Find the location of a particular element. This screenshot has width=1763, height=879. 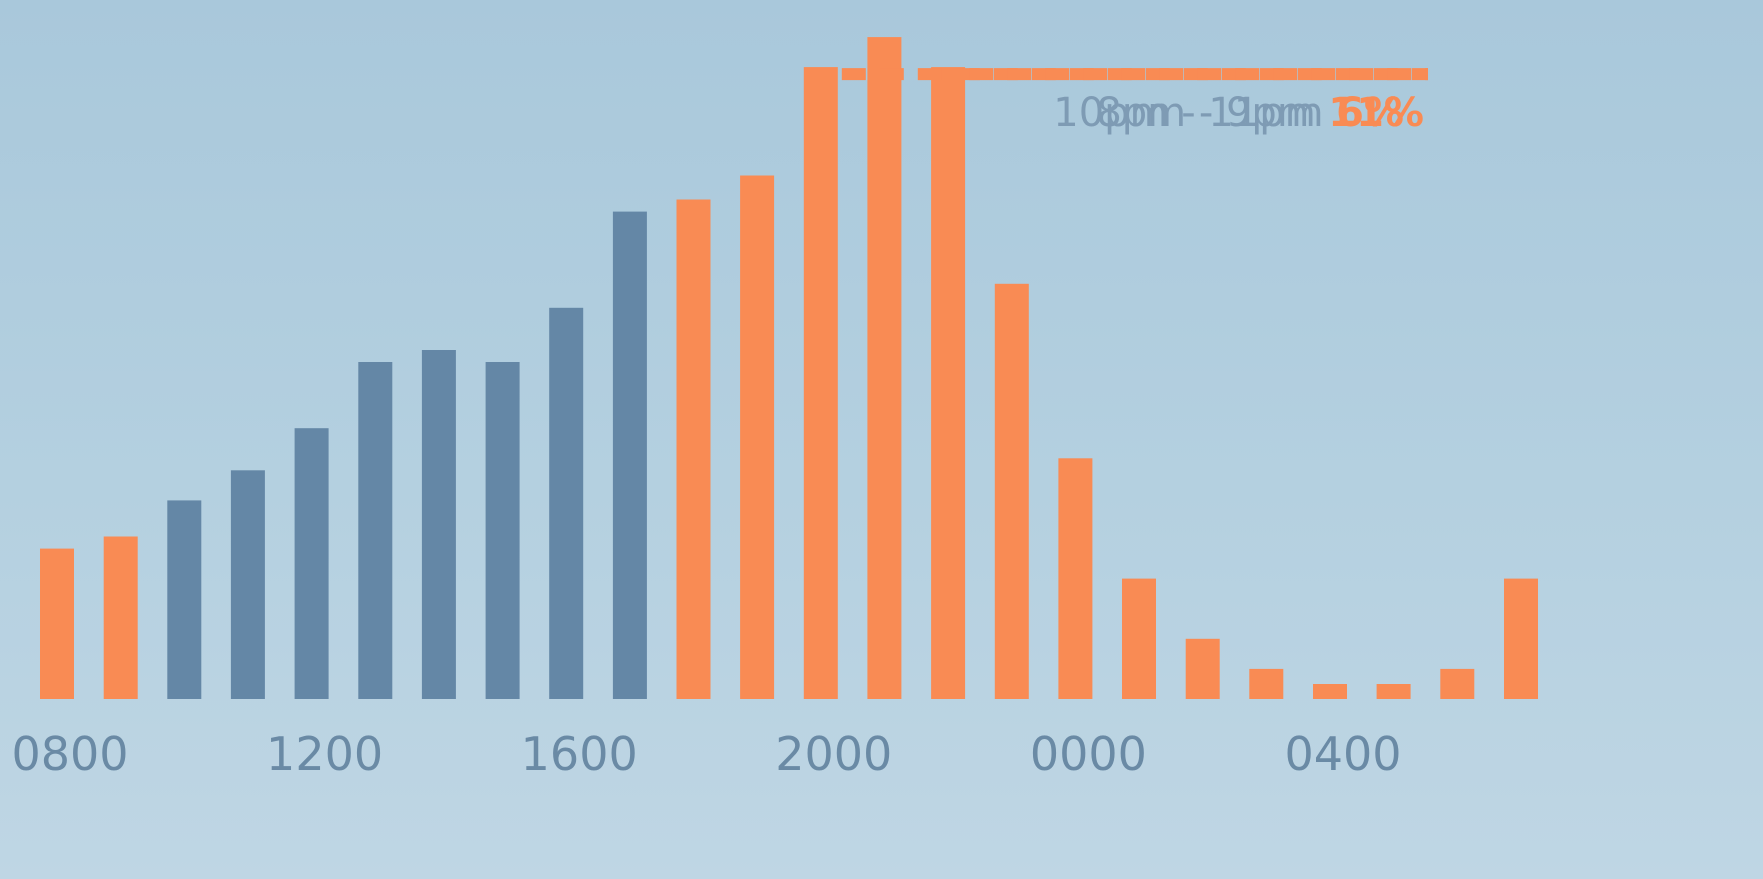

bar-1900 is located at coordinates (757, 438).